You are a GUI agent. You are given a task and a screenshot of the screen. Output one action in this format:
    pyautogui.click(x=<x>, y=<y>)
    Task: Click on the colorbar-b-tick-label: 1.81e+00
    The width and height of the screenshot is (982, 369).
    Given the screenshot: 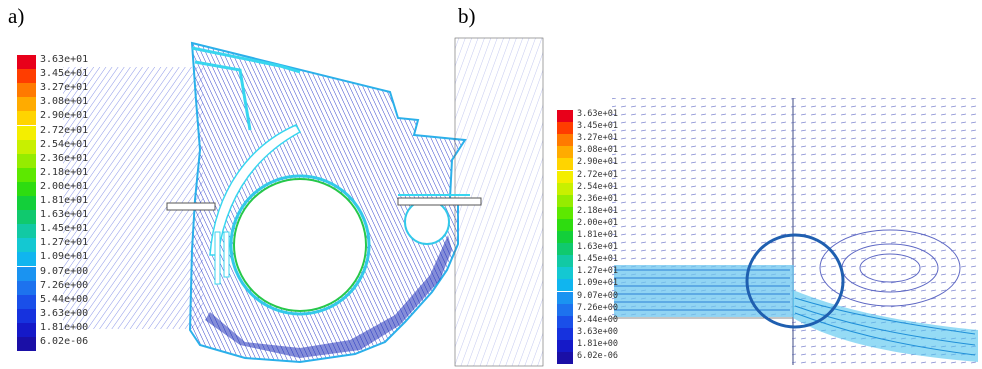 What is the action you would take?
    pyautogui.click(x=597, y=343)
    